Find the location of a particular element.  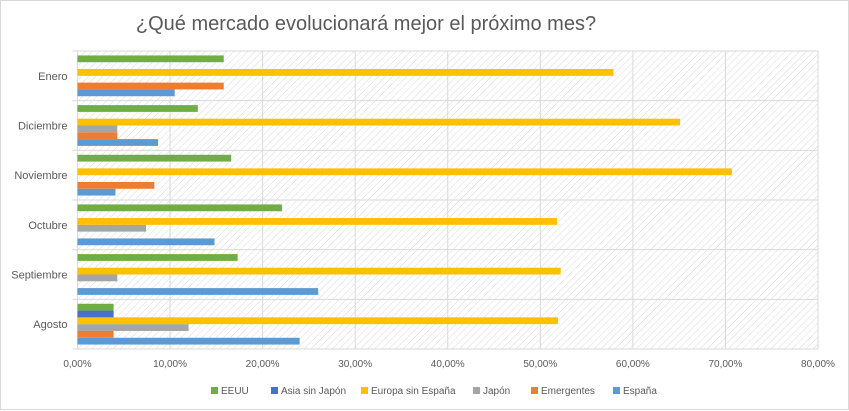

category-label: Enero is located at coordinates (52, 77).